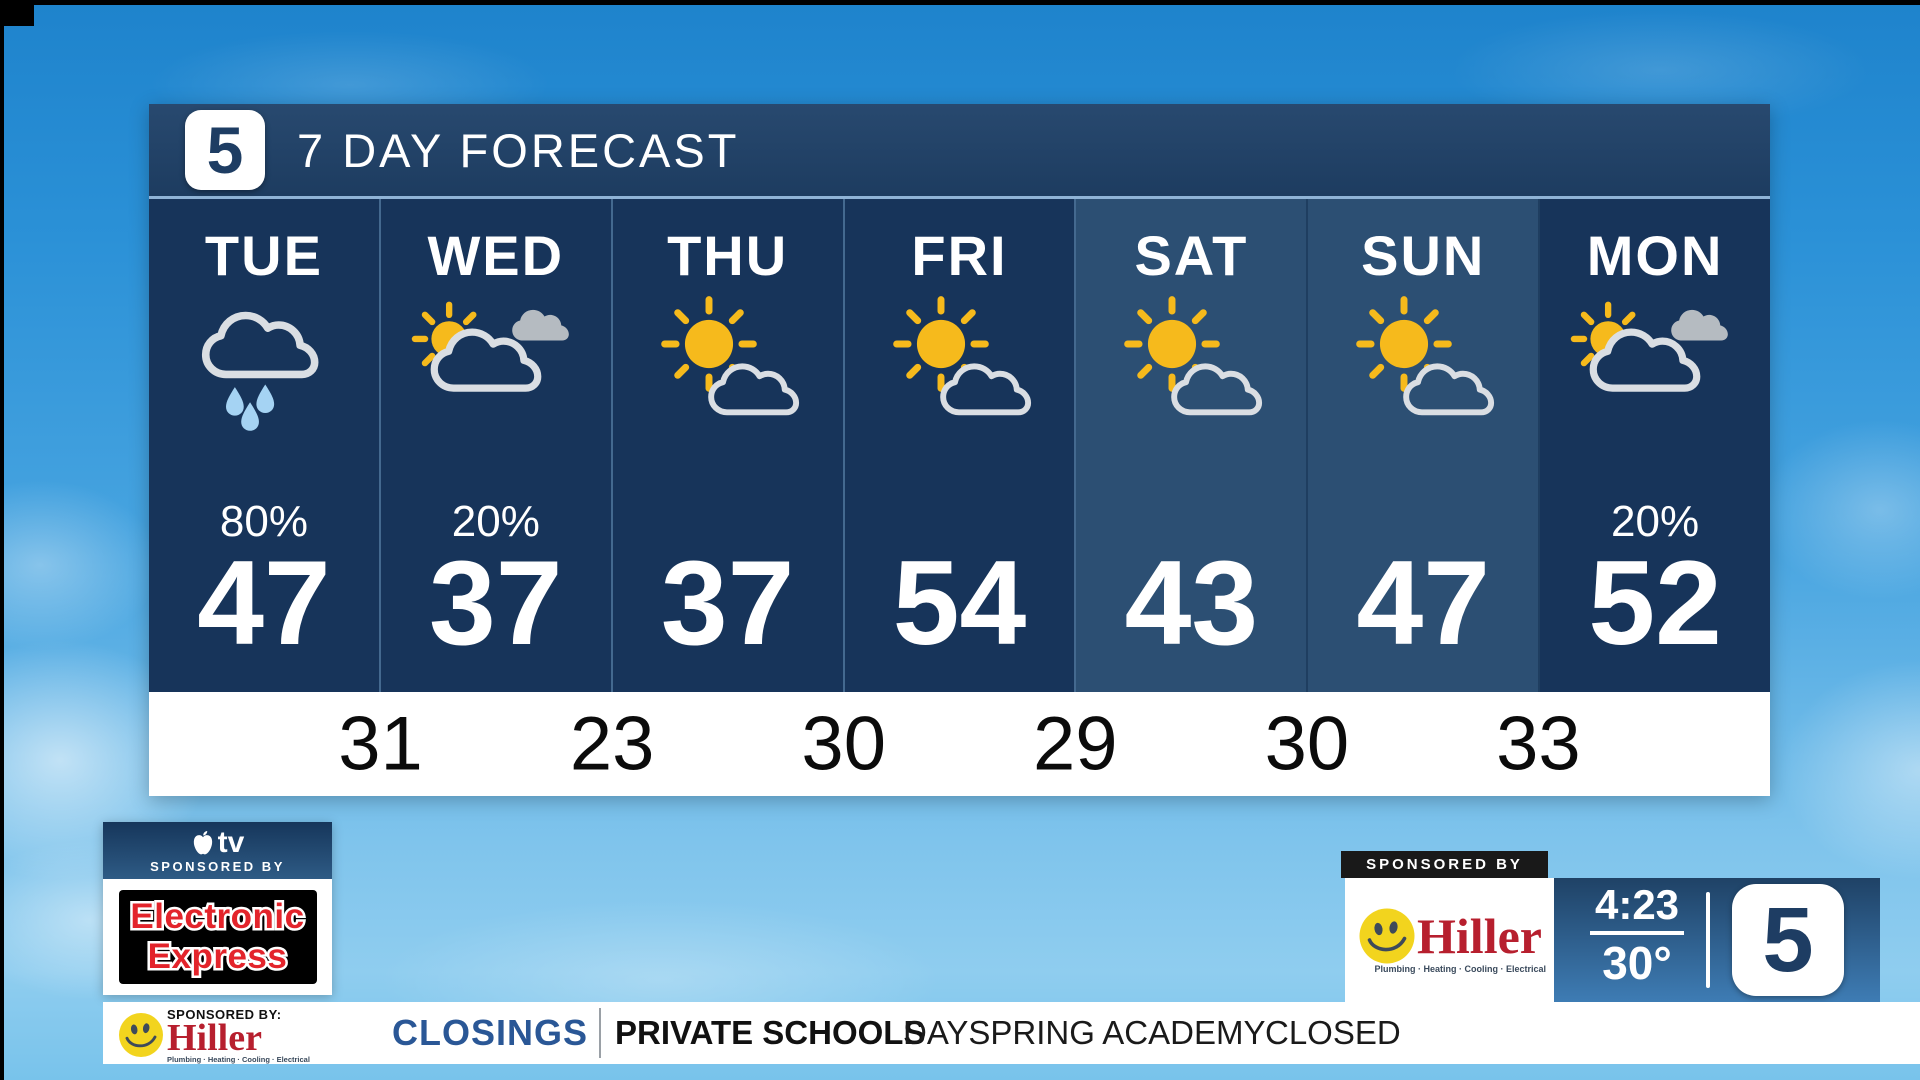 The height and width of the screenshot is (1080, 1920). What do you see at coordinates (496, 445) in the screenshot?
I see `forecast-column-wed: WED 20% 37` at bounding box center [496, 445].